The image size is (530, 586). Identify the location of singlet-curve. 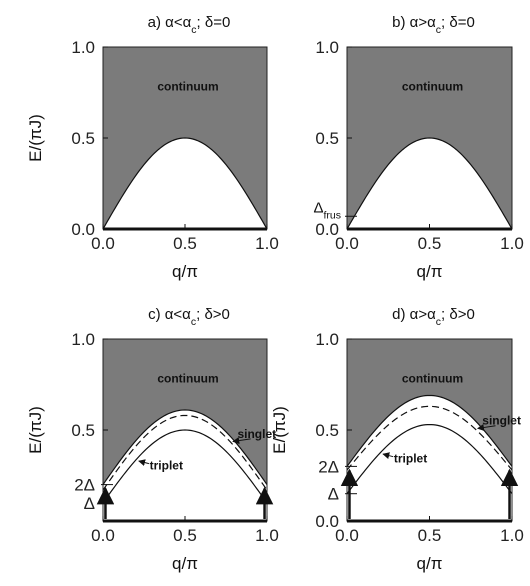
(185, 452).